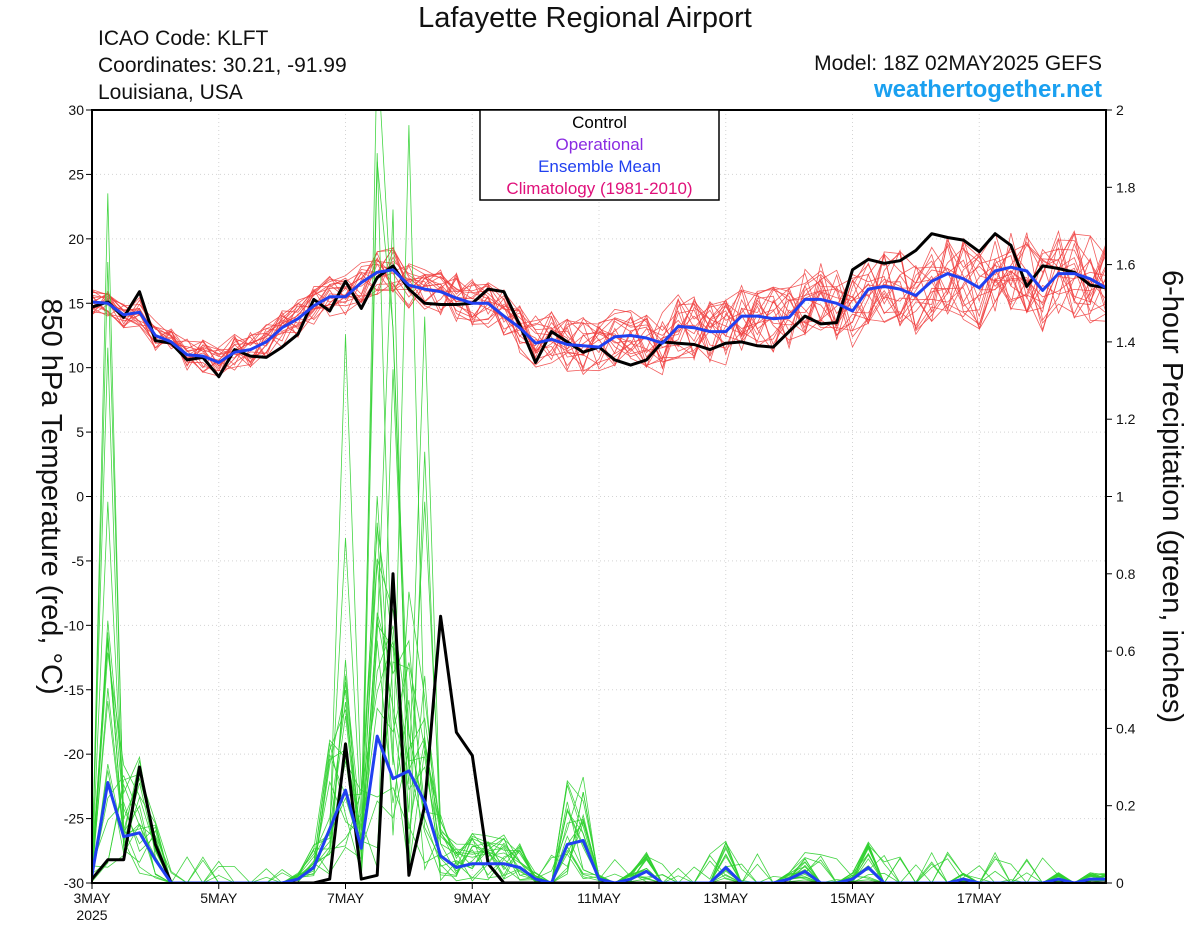 The height and width of the screenshot is (927, 1200). Describe the element at coordinates (74, 690) in the screenshot. I see `left-tick-label: -15` at that location.